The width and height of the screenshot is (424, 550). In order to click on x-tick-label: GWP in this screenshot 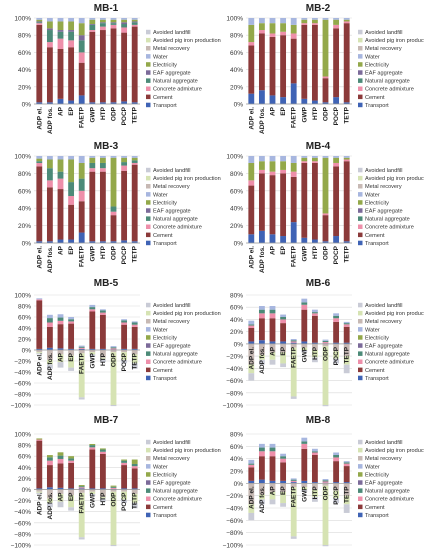, I will do `click(92, 360)`.